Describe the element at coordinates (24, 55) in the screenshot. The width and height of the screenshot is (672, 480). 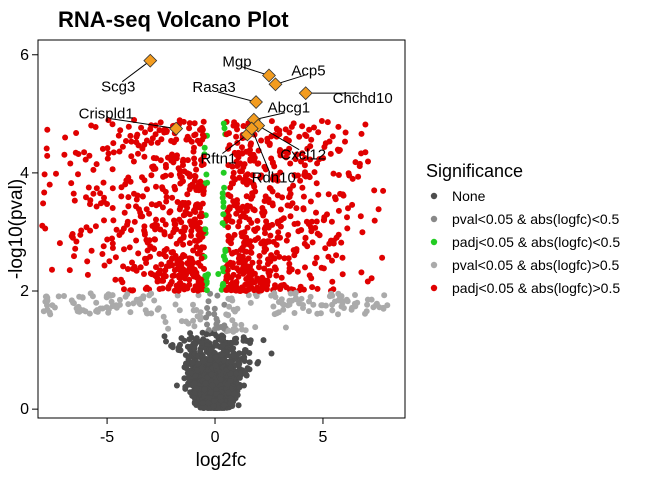
I see `y-tick-label: 6` at that location.